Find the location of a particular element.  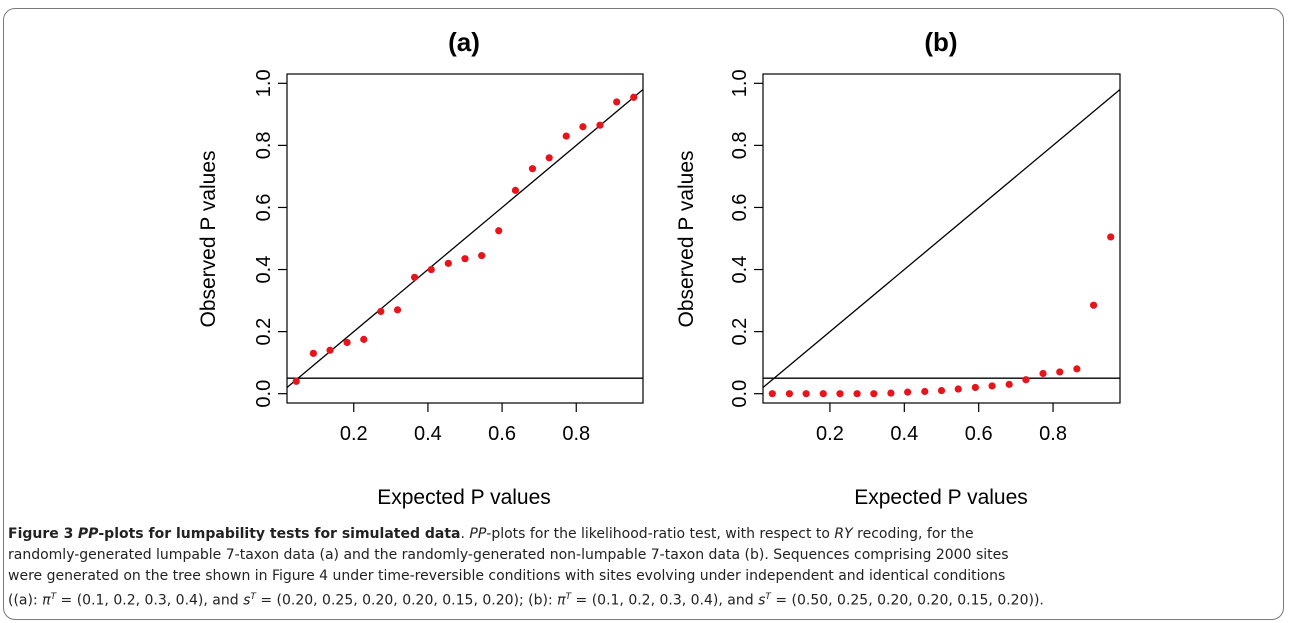

caption-pi-b: π is located at coordinates (561, 600).